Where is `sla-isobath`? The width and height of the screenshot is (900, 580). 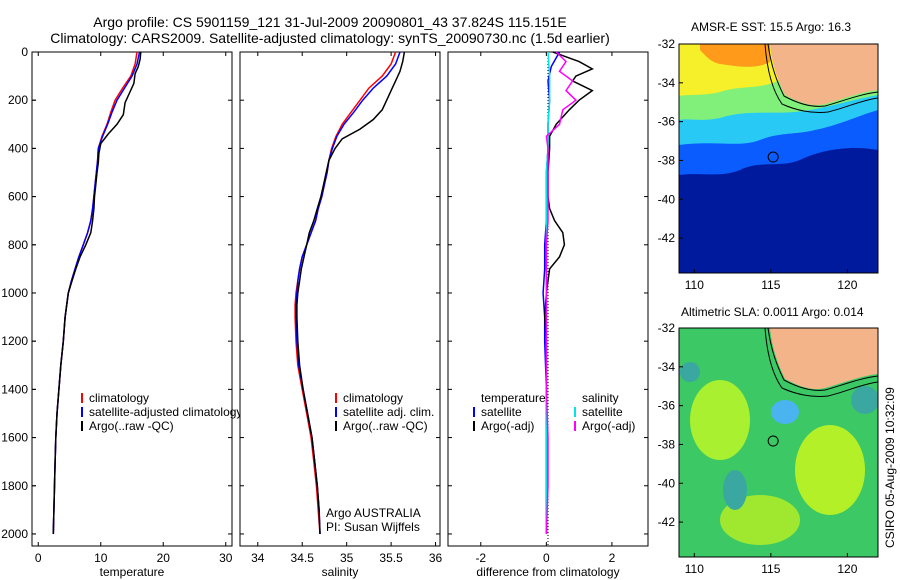 sla-isobath is located at coordinates (821, 362).